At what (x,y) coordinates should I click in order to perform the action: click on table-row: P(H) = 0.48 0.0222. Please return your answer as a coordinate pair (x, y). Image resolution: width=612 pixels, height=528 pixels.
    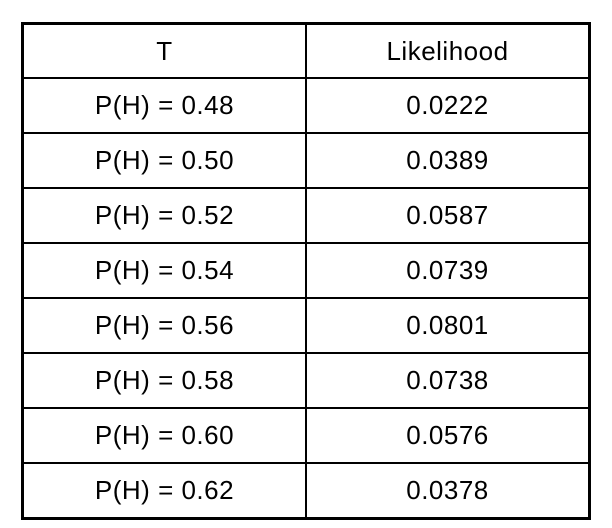
    Looking at the image, I should click on (306, 105).